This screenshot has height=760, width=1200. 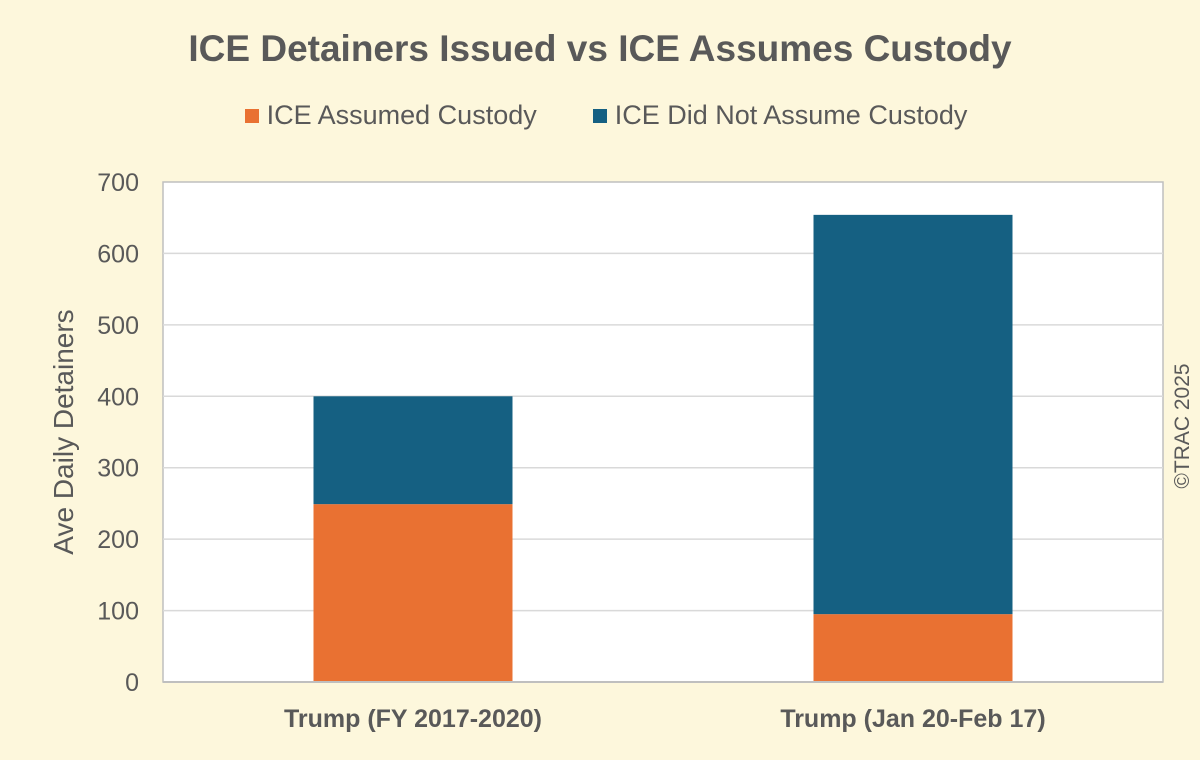 What do you see at coordinates (413, 719) in the screenshot?
I see `x-category-label: Trump (FY 2017-2020)` at bounding box center [413, 719].